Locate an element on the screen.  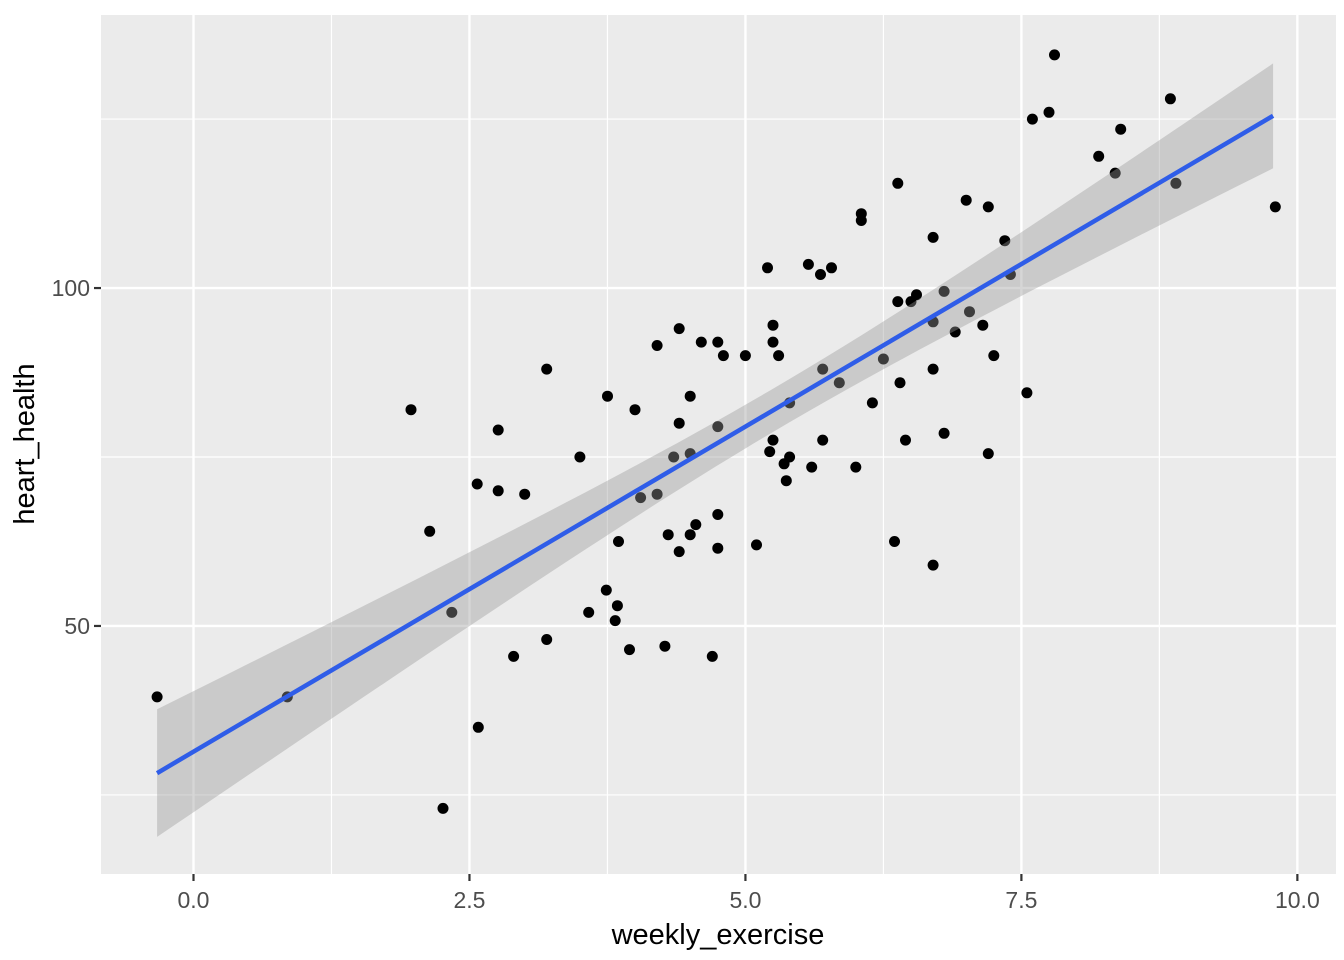
y-tick-label: 50 is located at coordinates (77, 626).